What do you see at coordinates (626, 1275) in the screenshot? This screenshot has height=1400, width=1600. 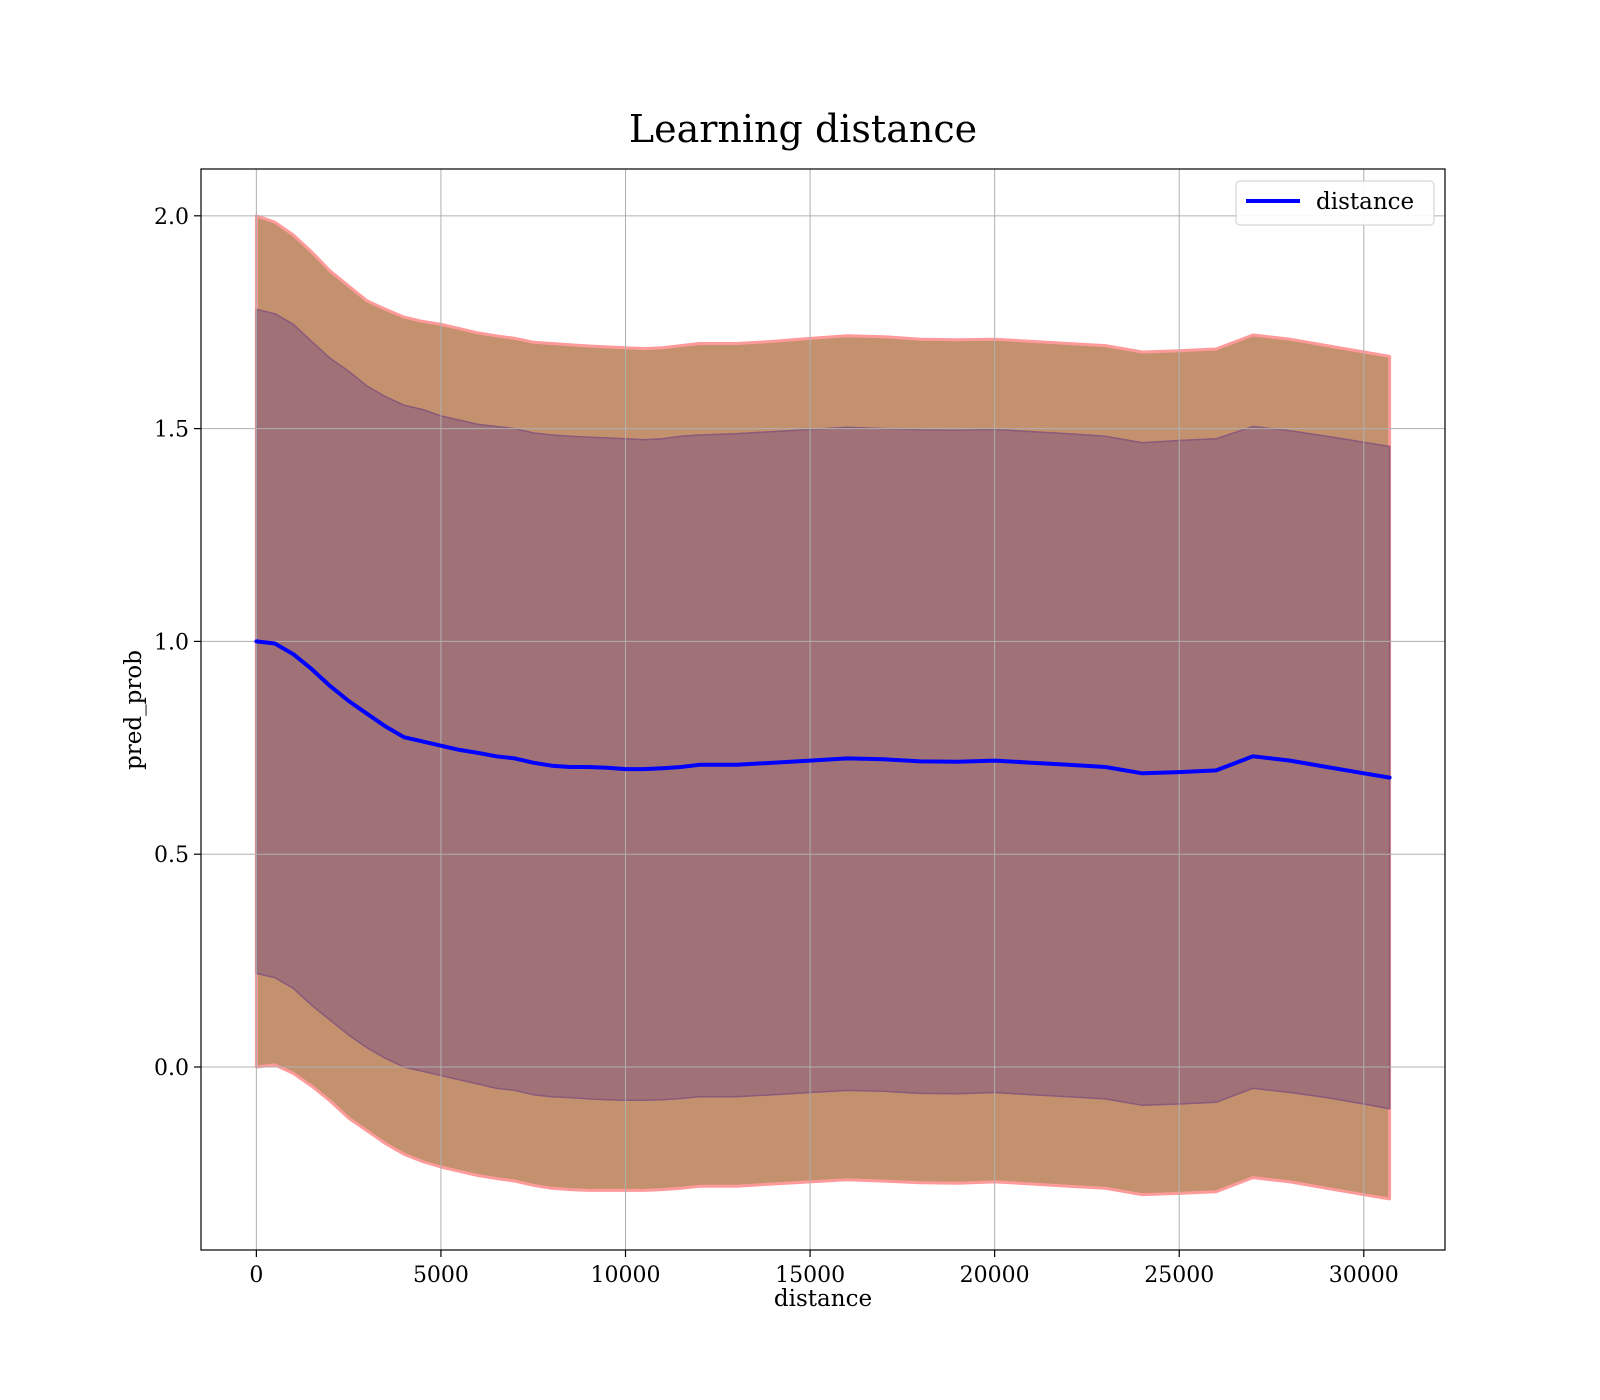 I see `x-tick-label: 10000` at bounding box center [626, 1275].